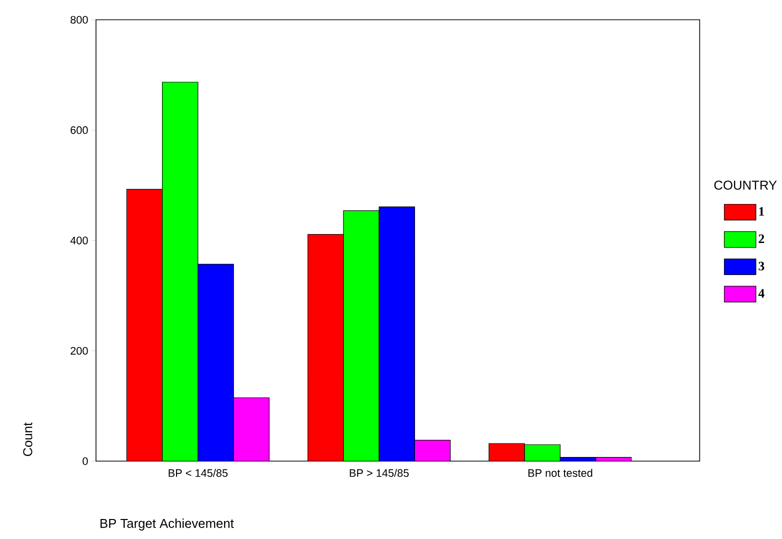  I want to click on x-tick-label: BP > 145/85, so click(379, 472).